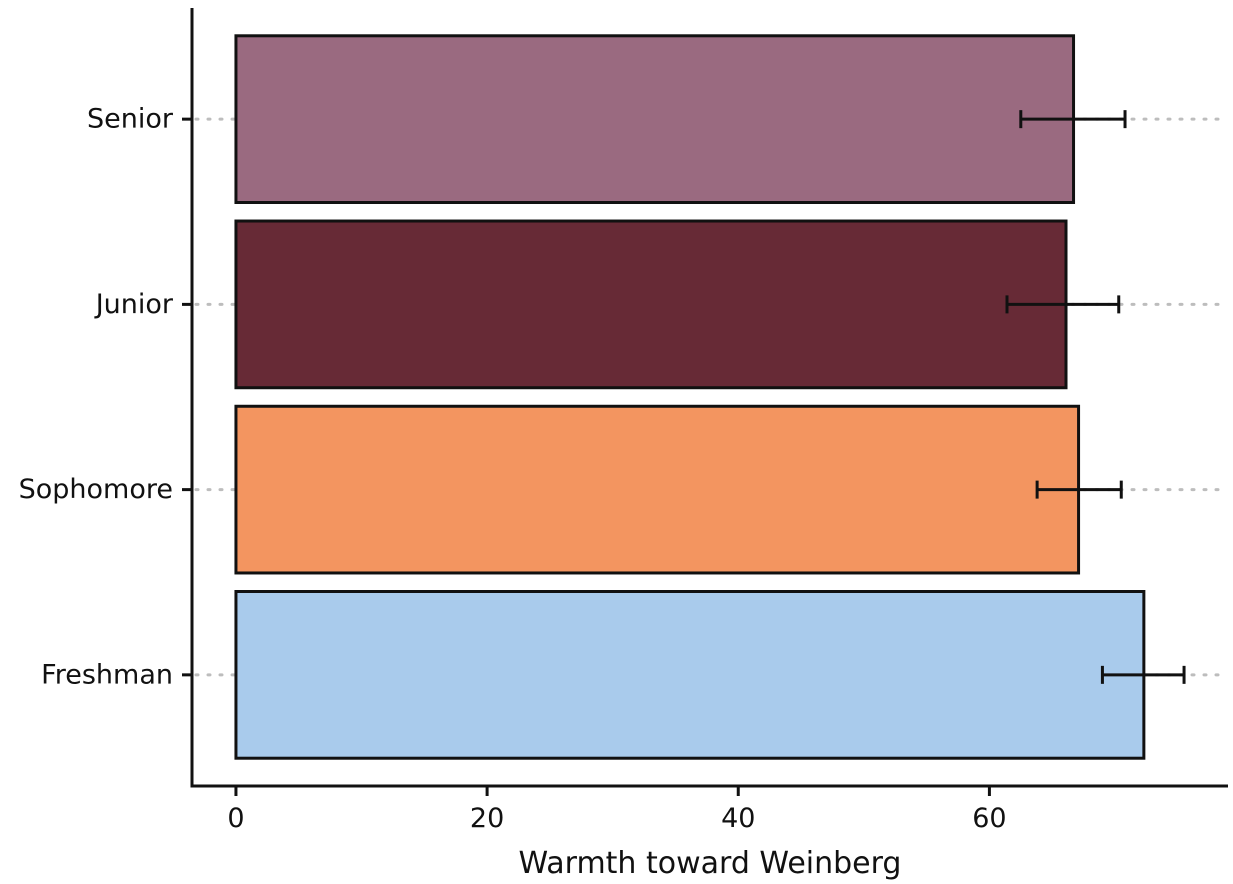  I want to click on y-tick-label-senior: Senior, so click(130, 119).